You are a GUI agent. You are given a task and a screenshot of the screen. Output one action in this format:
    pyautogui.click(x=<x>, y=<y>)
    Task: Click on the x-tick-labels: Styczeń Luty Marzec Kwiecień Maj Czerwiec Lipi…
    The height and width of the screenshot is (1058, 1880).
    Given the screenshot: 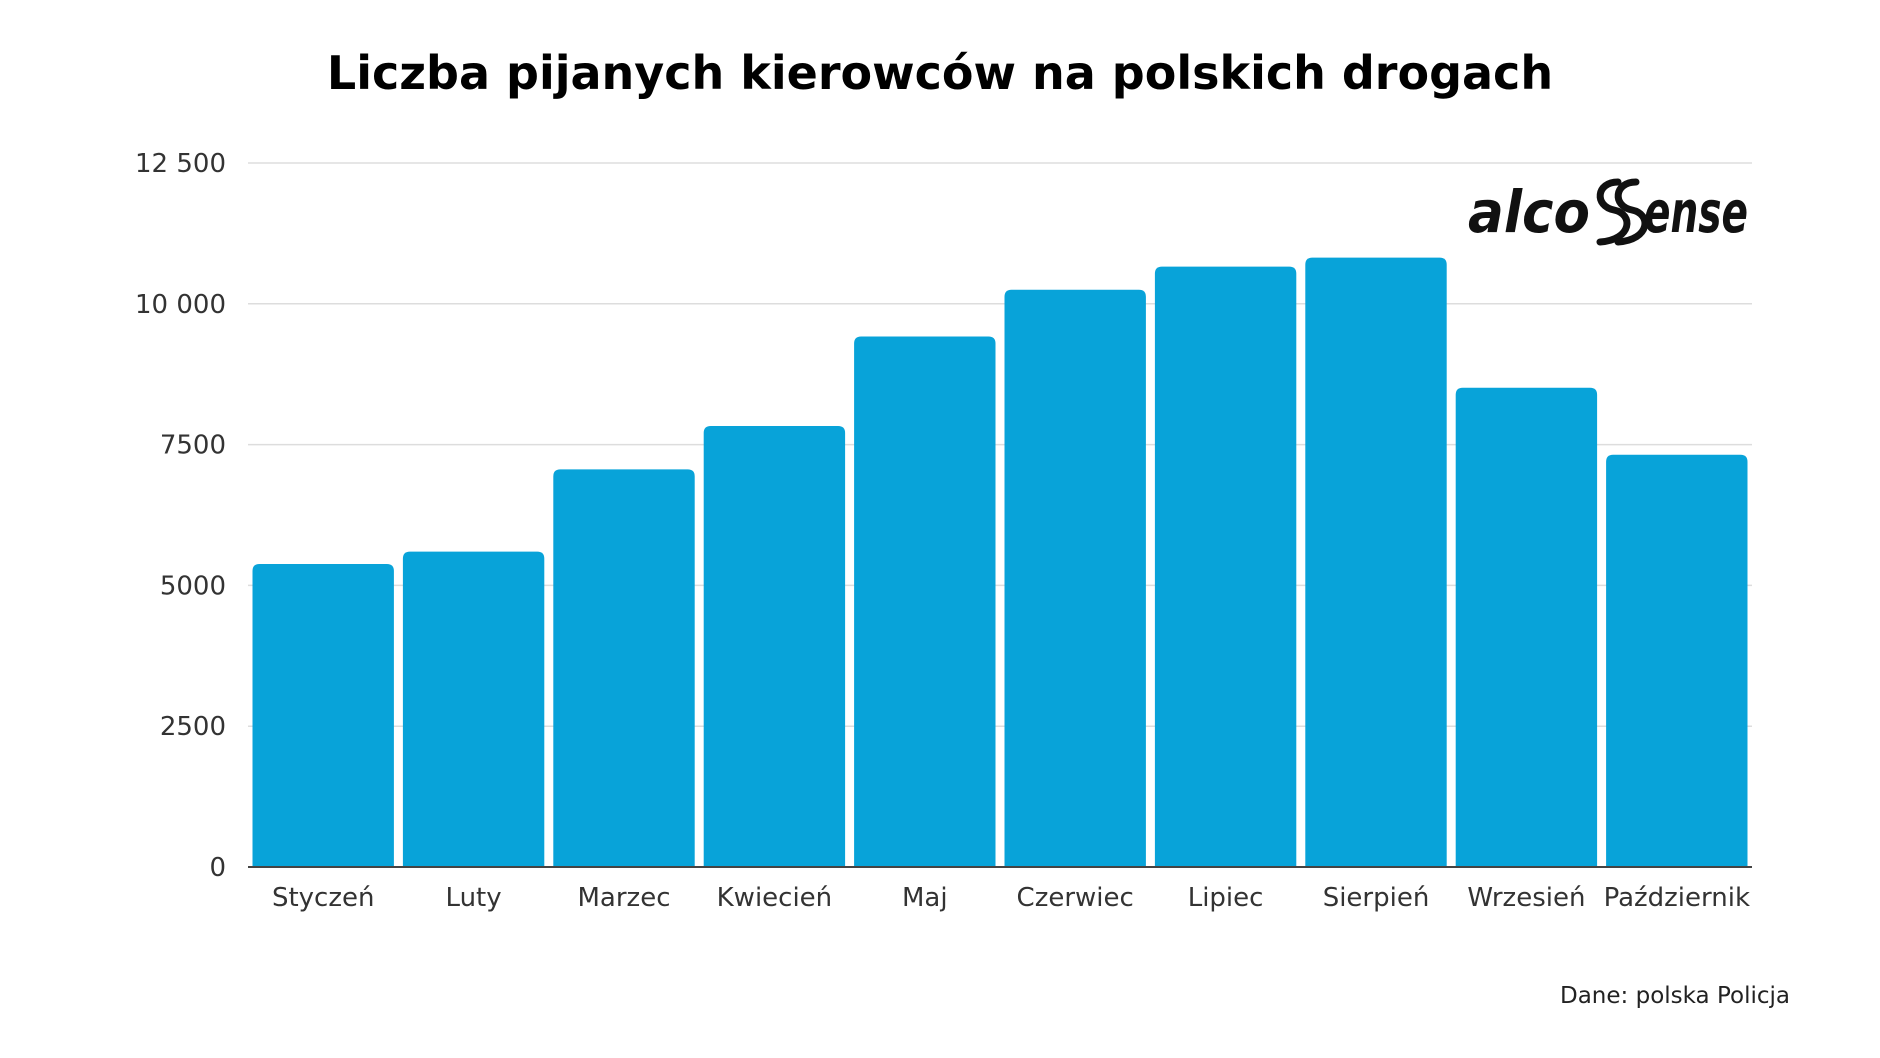 What is the action you would take?
    pyautogui.click(x=1011, y=898)
    